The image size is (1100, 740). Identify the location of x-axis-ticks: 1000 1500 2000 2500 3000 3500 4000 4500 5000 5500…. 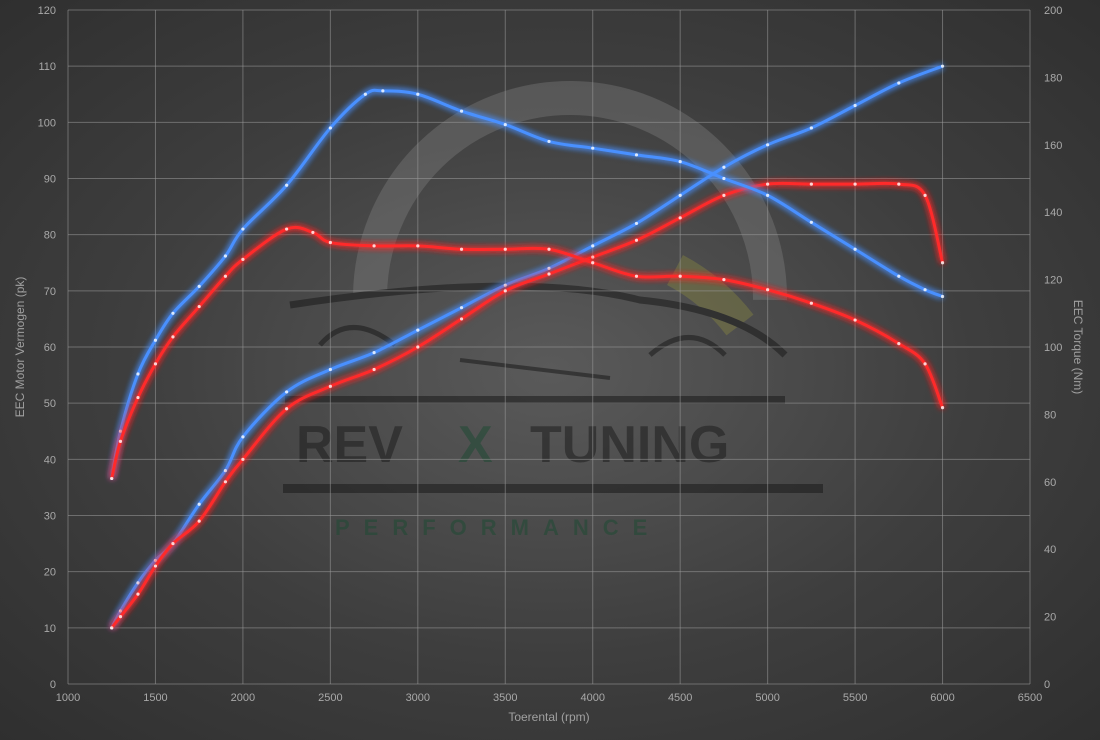
(549, 698).